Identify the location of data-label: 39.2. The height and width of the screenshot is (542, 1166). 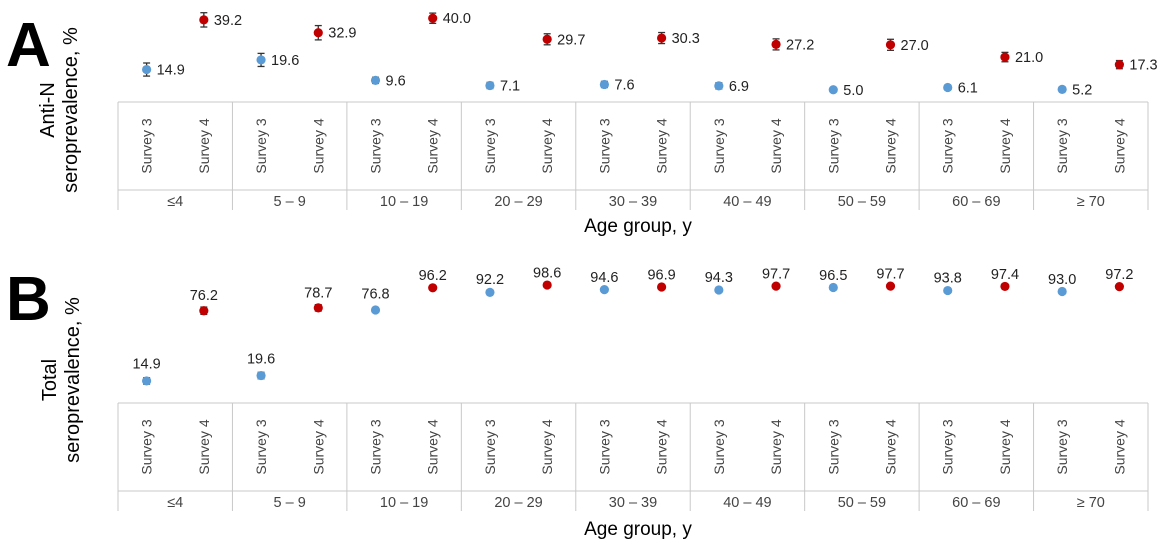
(228, 21).